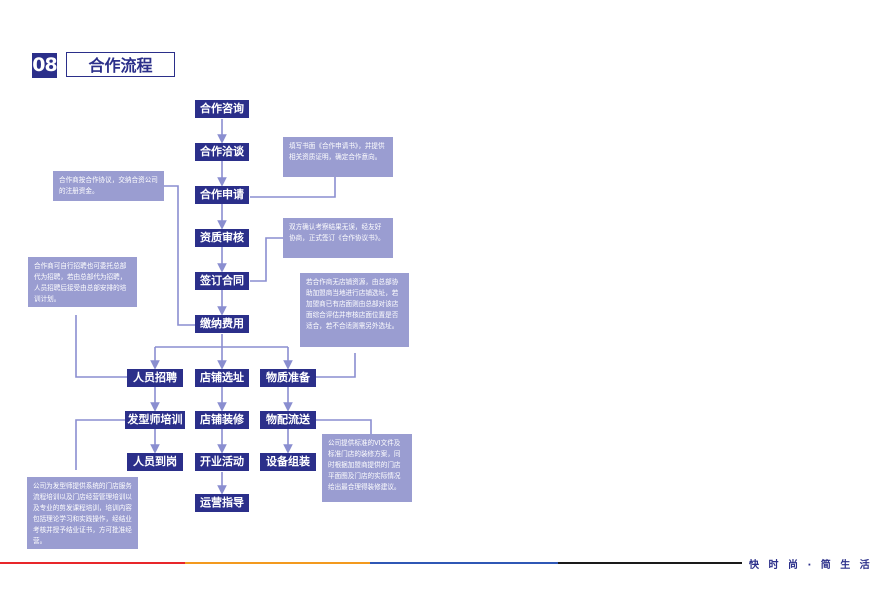  What do you see at coordinates (155, 420) in the screenshot?
I see `step-training: 发型师培训` at bounding box center [155, 420].